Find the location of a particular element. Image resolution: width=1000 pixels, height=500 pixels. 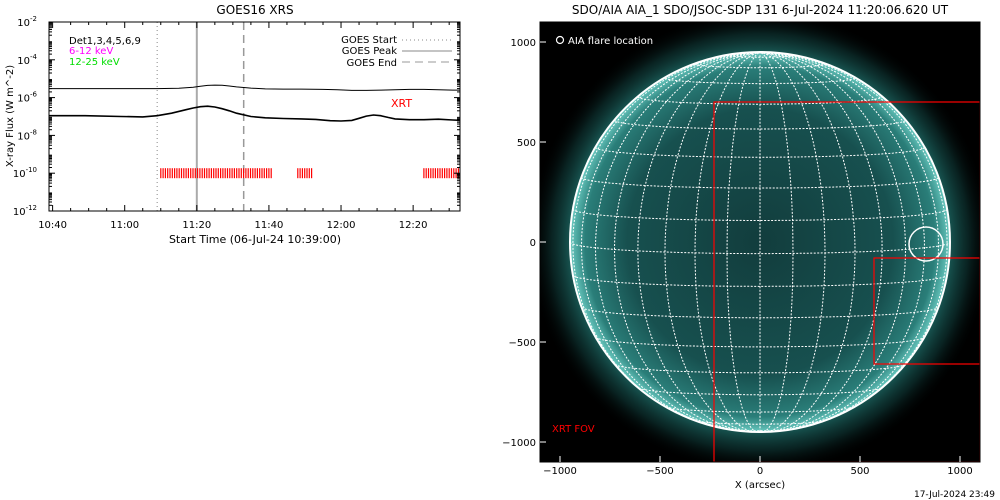

aia-x-axis: −1000 −500 0 500 1000 is located at coordinates (758, 466).